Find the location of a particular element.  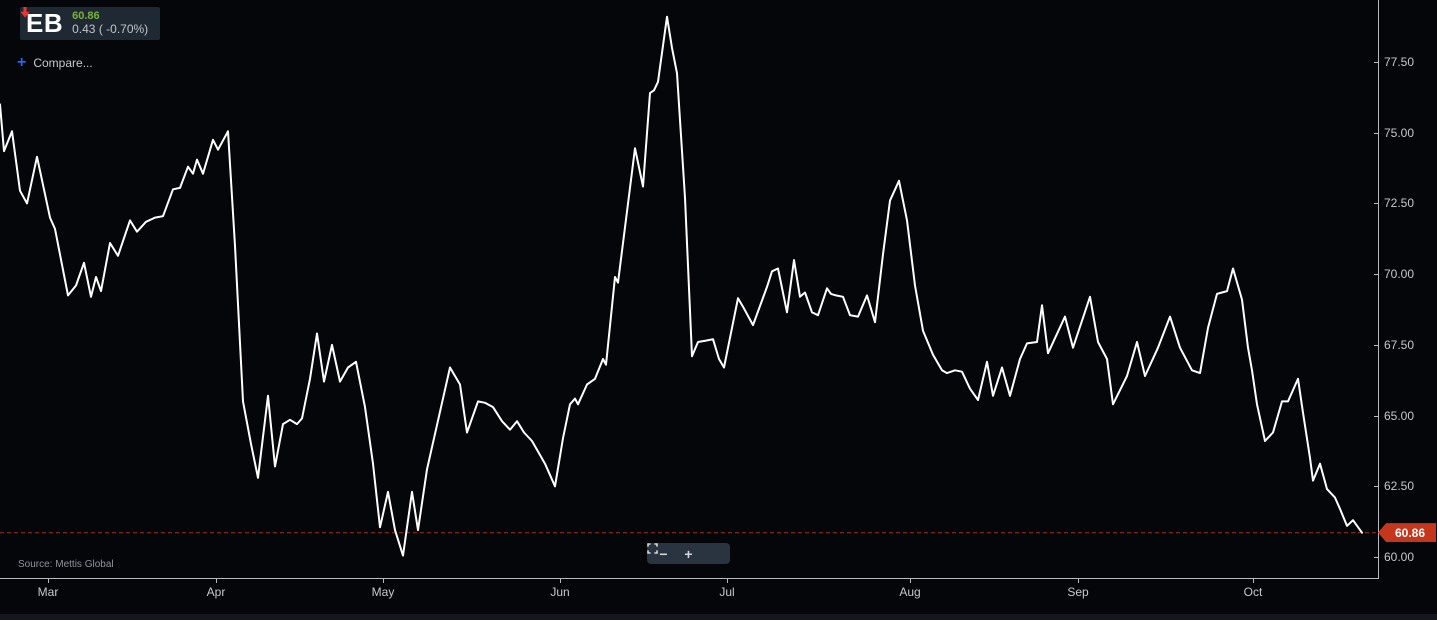

y-tick-label: 72.50 is located at coordinates (1399, 203).